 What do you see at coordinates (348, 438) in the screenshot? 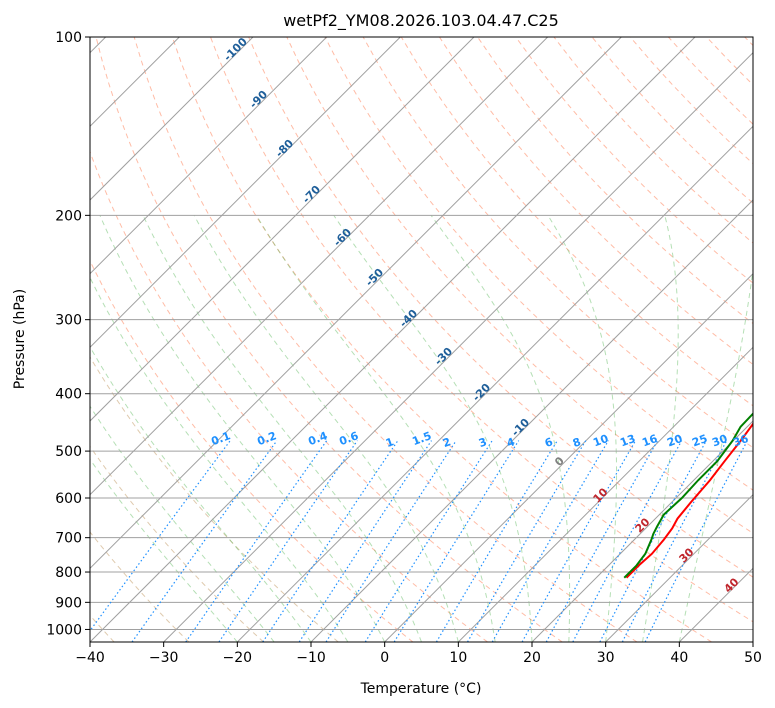
I see `mixing-ratio-label: 0.6` at bounding box center [348, 438].